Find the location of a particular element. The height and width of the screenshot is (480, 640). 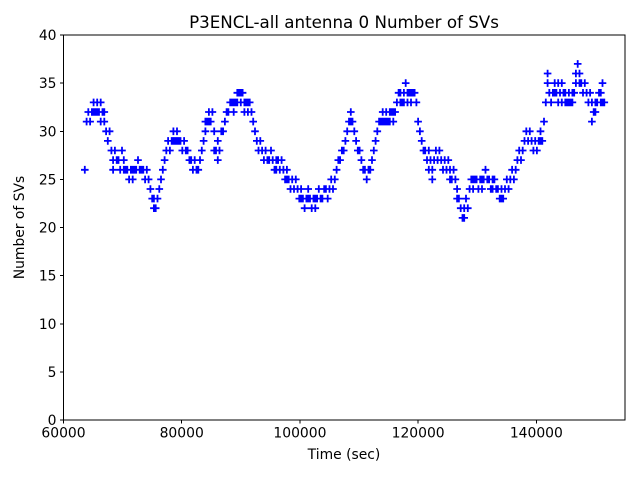

x-tick-label: 80000 is located at coordinates (182, 434).